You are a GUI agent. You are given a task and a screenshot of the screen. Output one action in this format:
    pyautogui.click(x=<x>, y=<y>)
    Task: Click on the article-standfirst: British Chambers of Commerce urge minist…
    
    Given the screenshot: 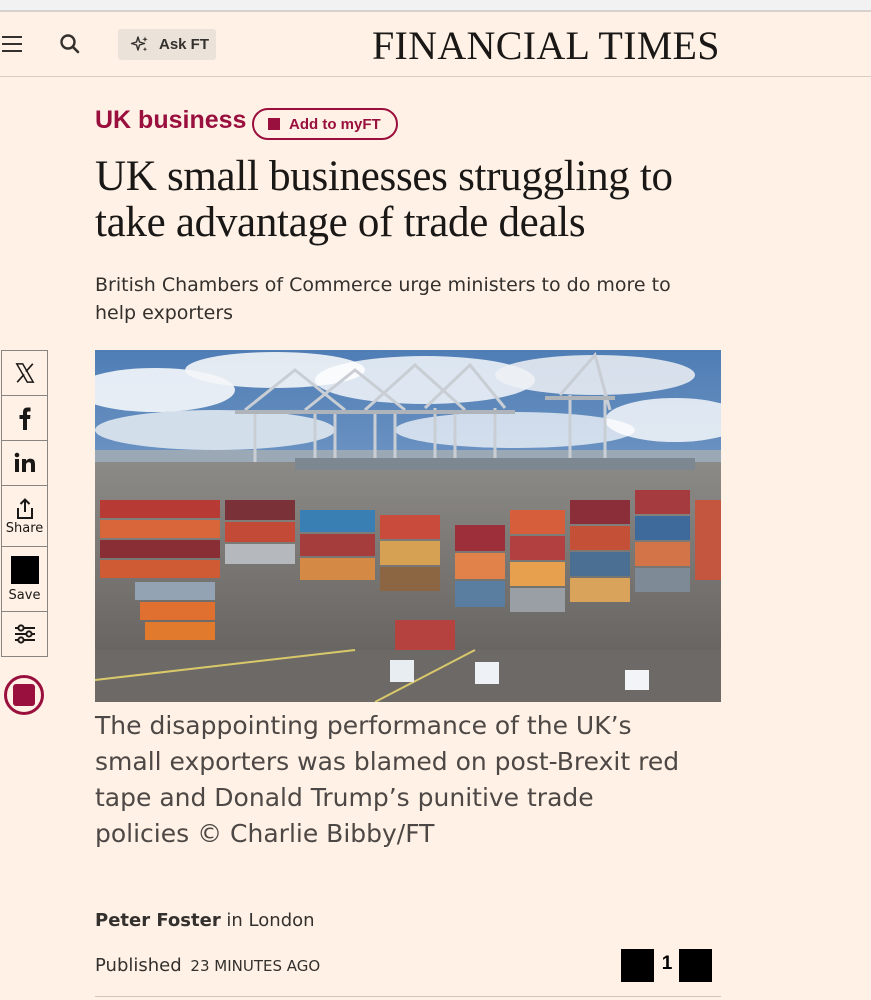 What is the action you would take?
    pyautogui.click(x=383, y=299)
    